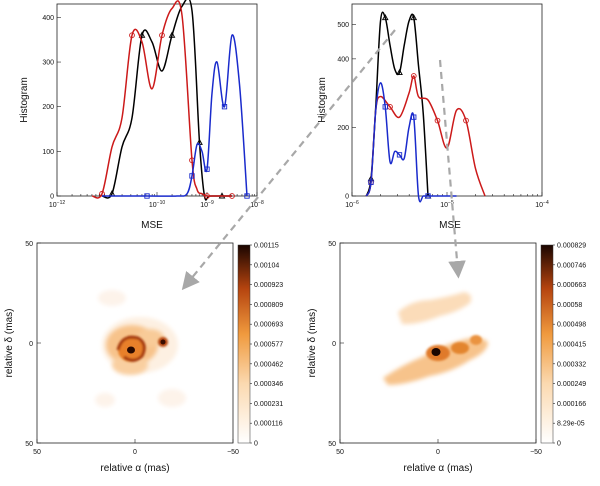  I want to click on x-tick-exponent: −6, so click(356, 203).